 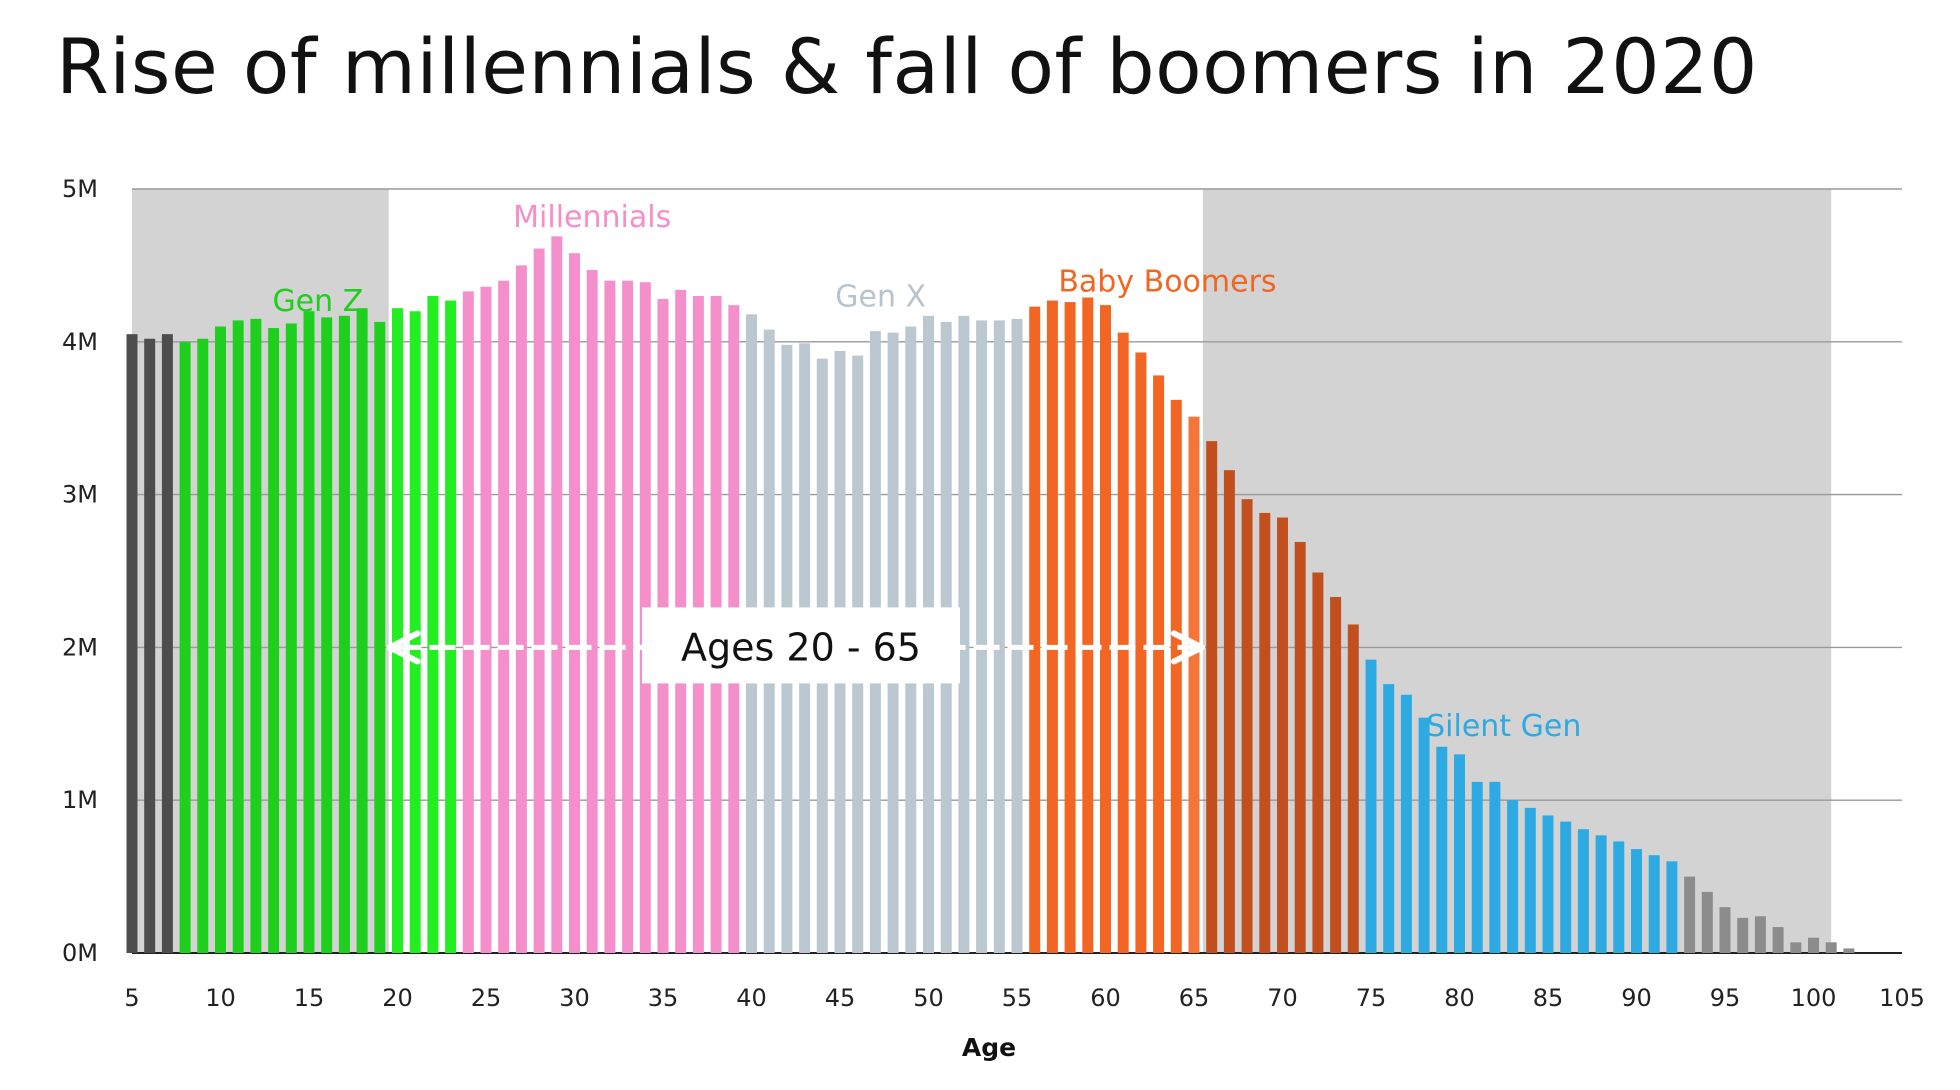 What do you see at coordinates (840, 998) in the screenshot?
I see `x-tick-label: 45` at bounding box center [840, 998].